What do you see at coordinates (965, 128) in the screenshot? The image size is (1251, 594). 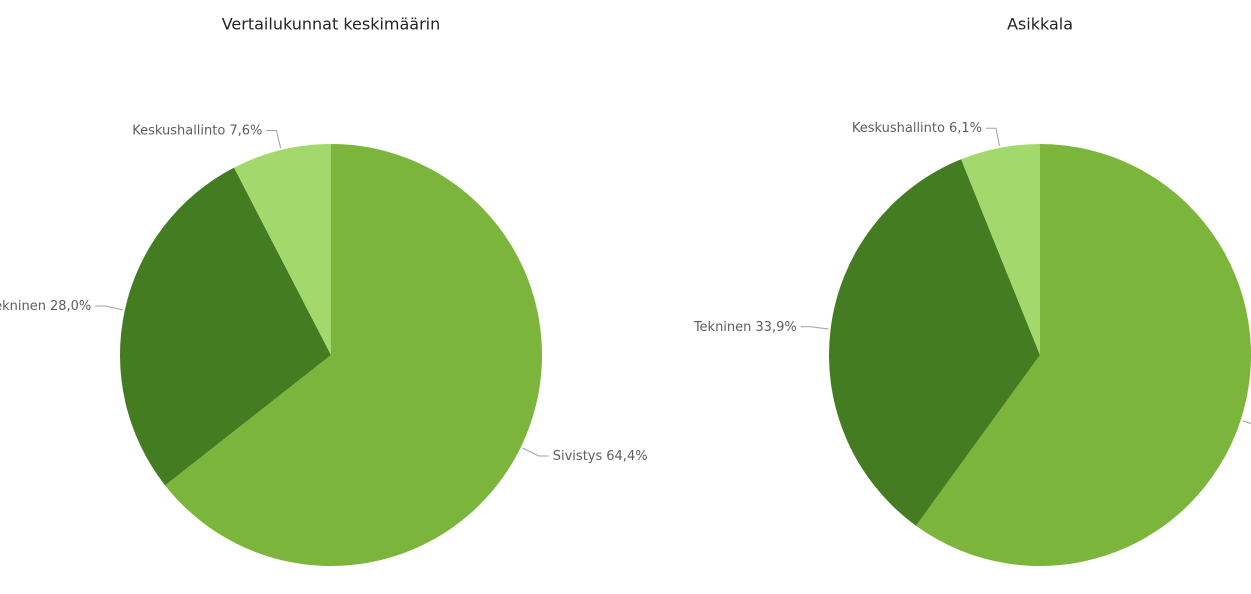 I see `label-value: 6,1%` at bounding box center [965, 128].